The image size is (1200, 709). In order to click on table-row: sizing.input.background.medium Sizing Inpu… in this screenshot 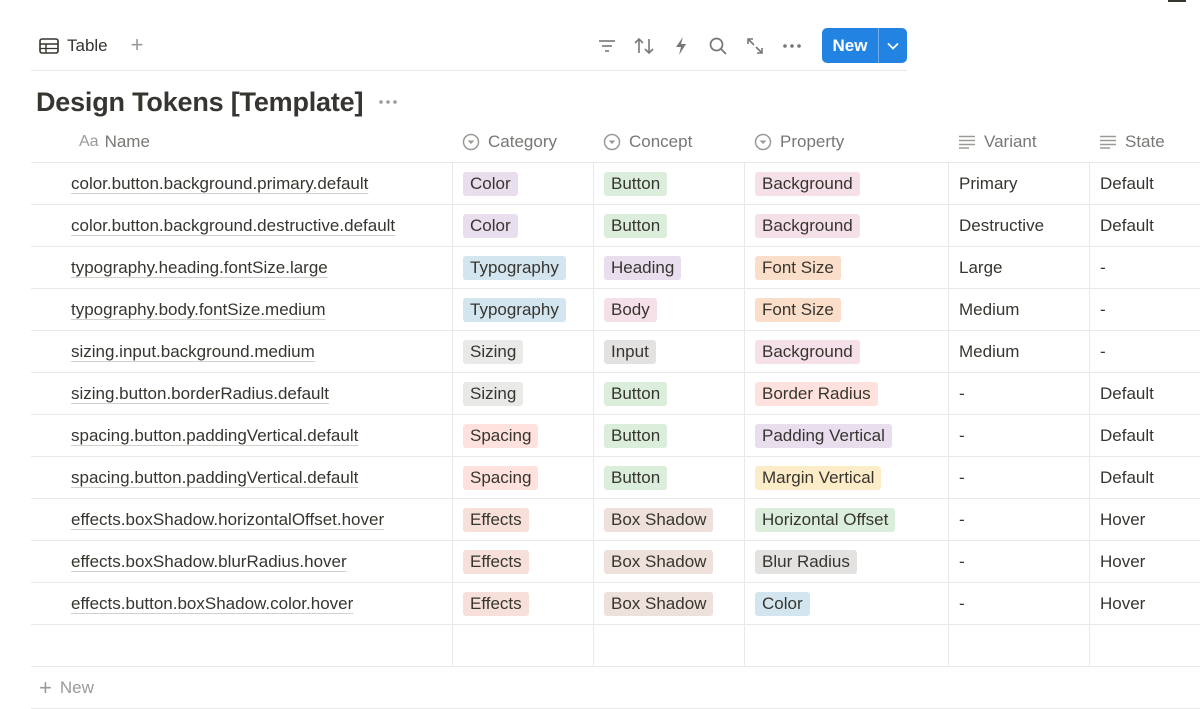, I will do `click(615, 352)`.